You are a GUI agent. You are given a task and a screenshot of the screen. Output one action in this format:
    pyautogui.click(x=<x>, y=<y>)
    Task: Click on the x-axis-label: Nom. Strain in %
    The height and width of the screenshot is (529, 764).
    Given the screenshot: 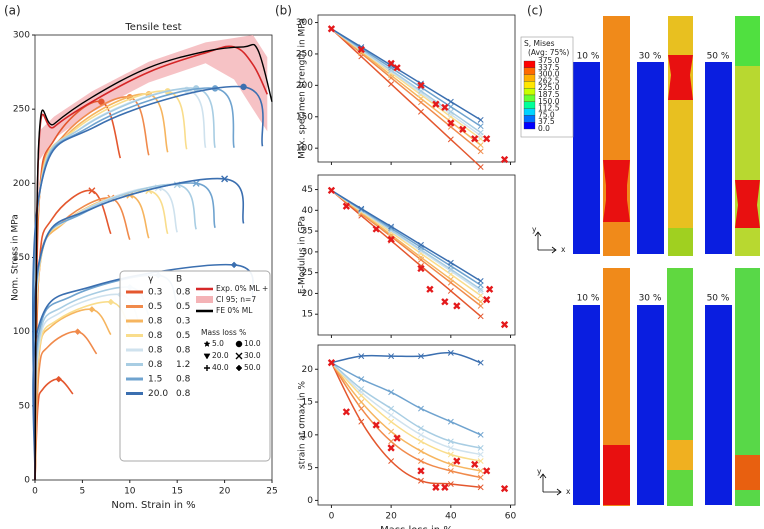 What is the action you would take?
    pyautogui.click(x=153, y=505)
    